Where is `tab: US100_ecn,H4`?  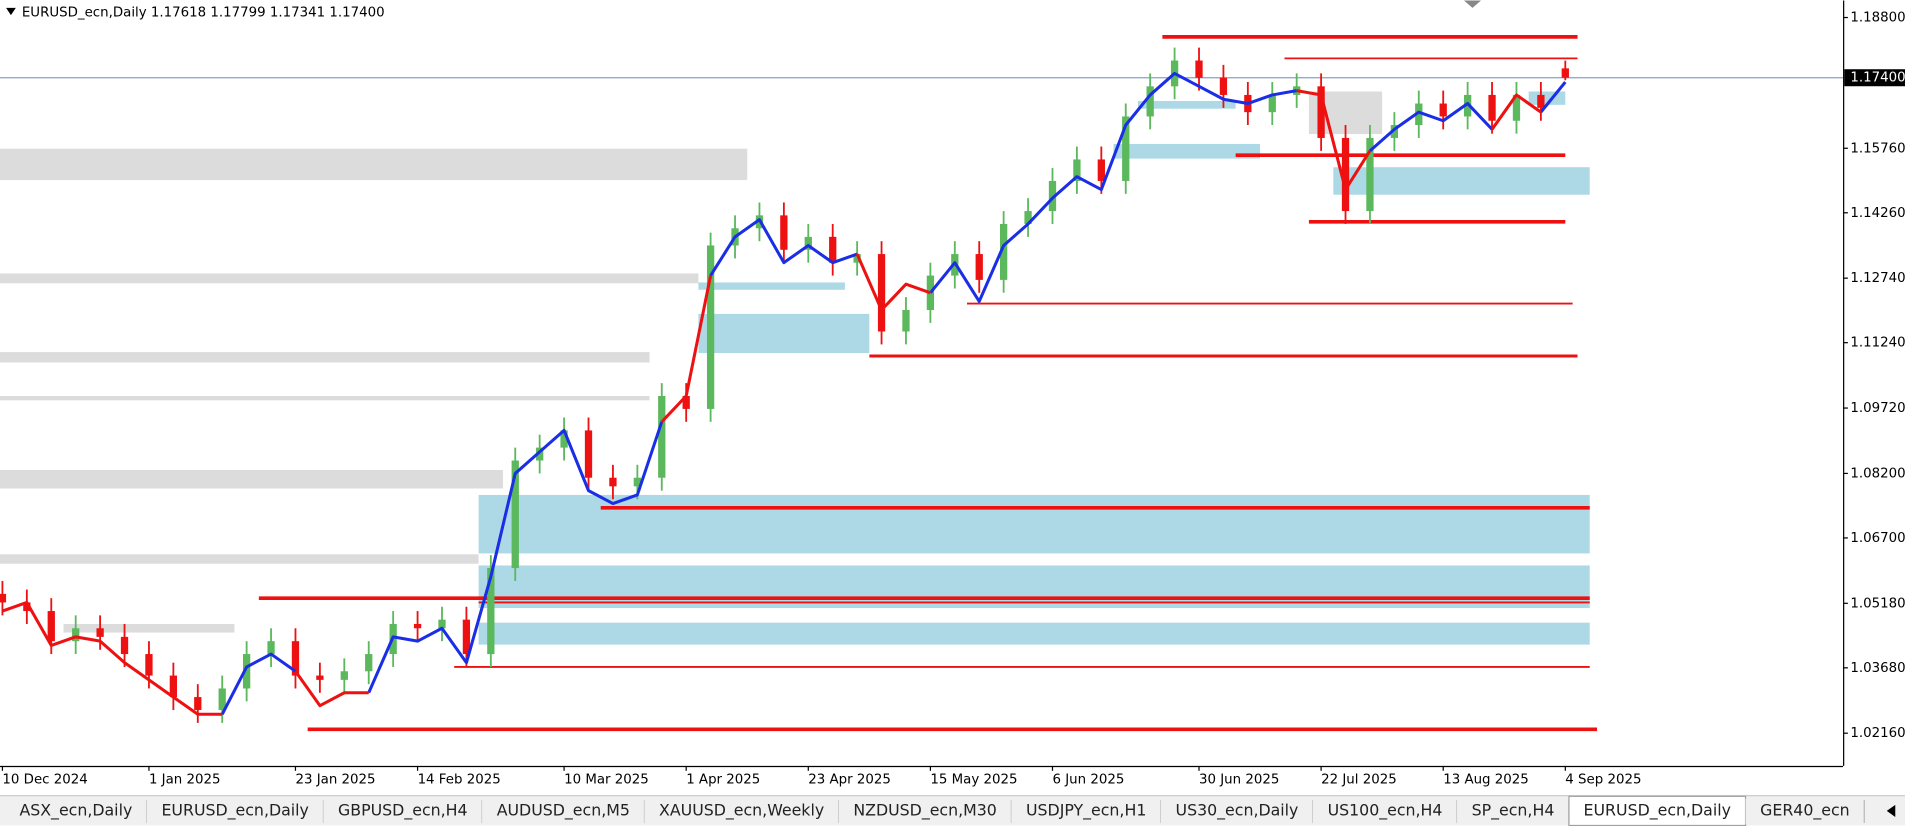
tab: US100_ecn,H4 is located at coordinates (1385, 811).